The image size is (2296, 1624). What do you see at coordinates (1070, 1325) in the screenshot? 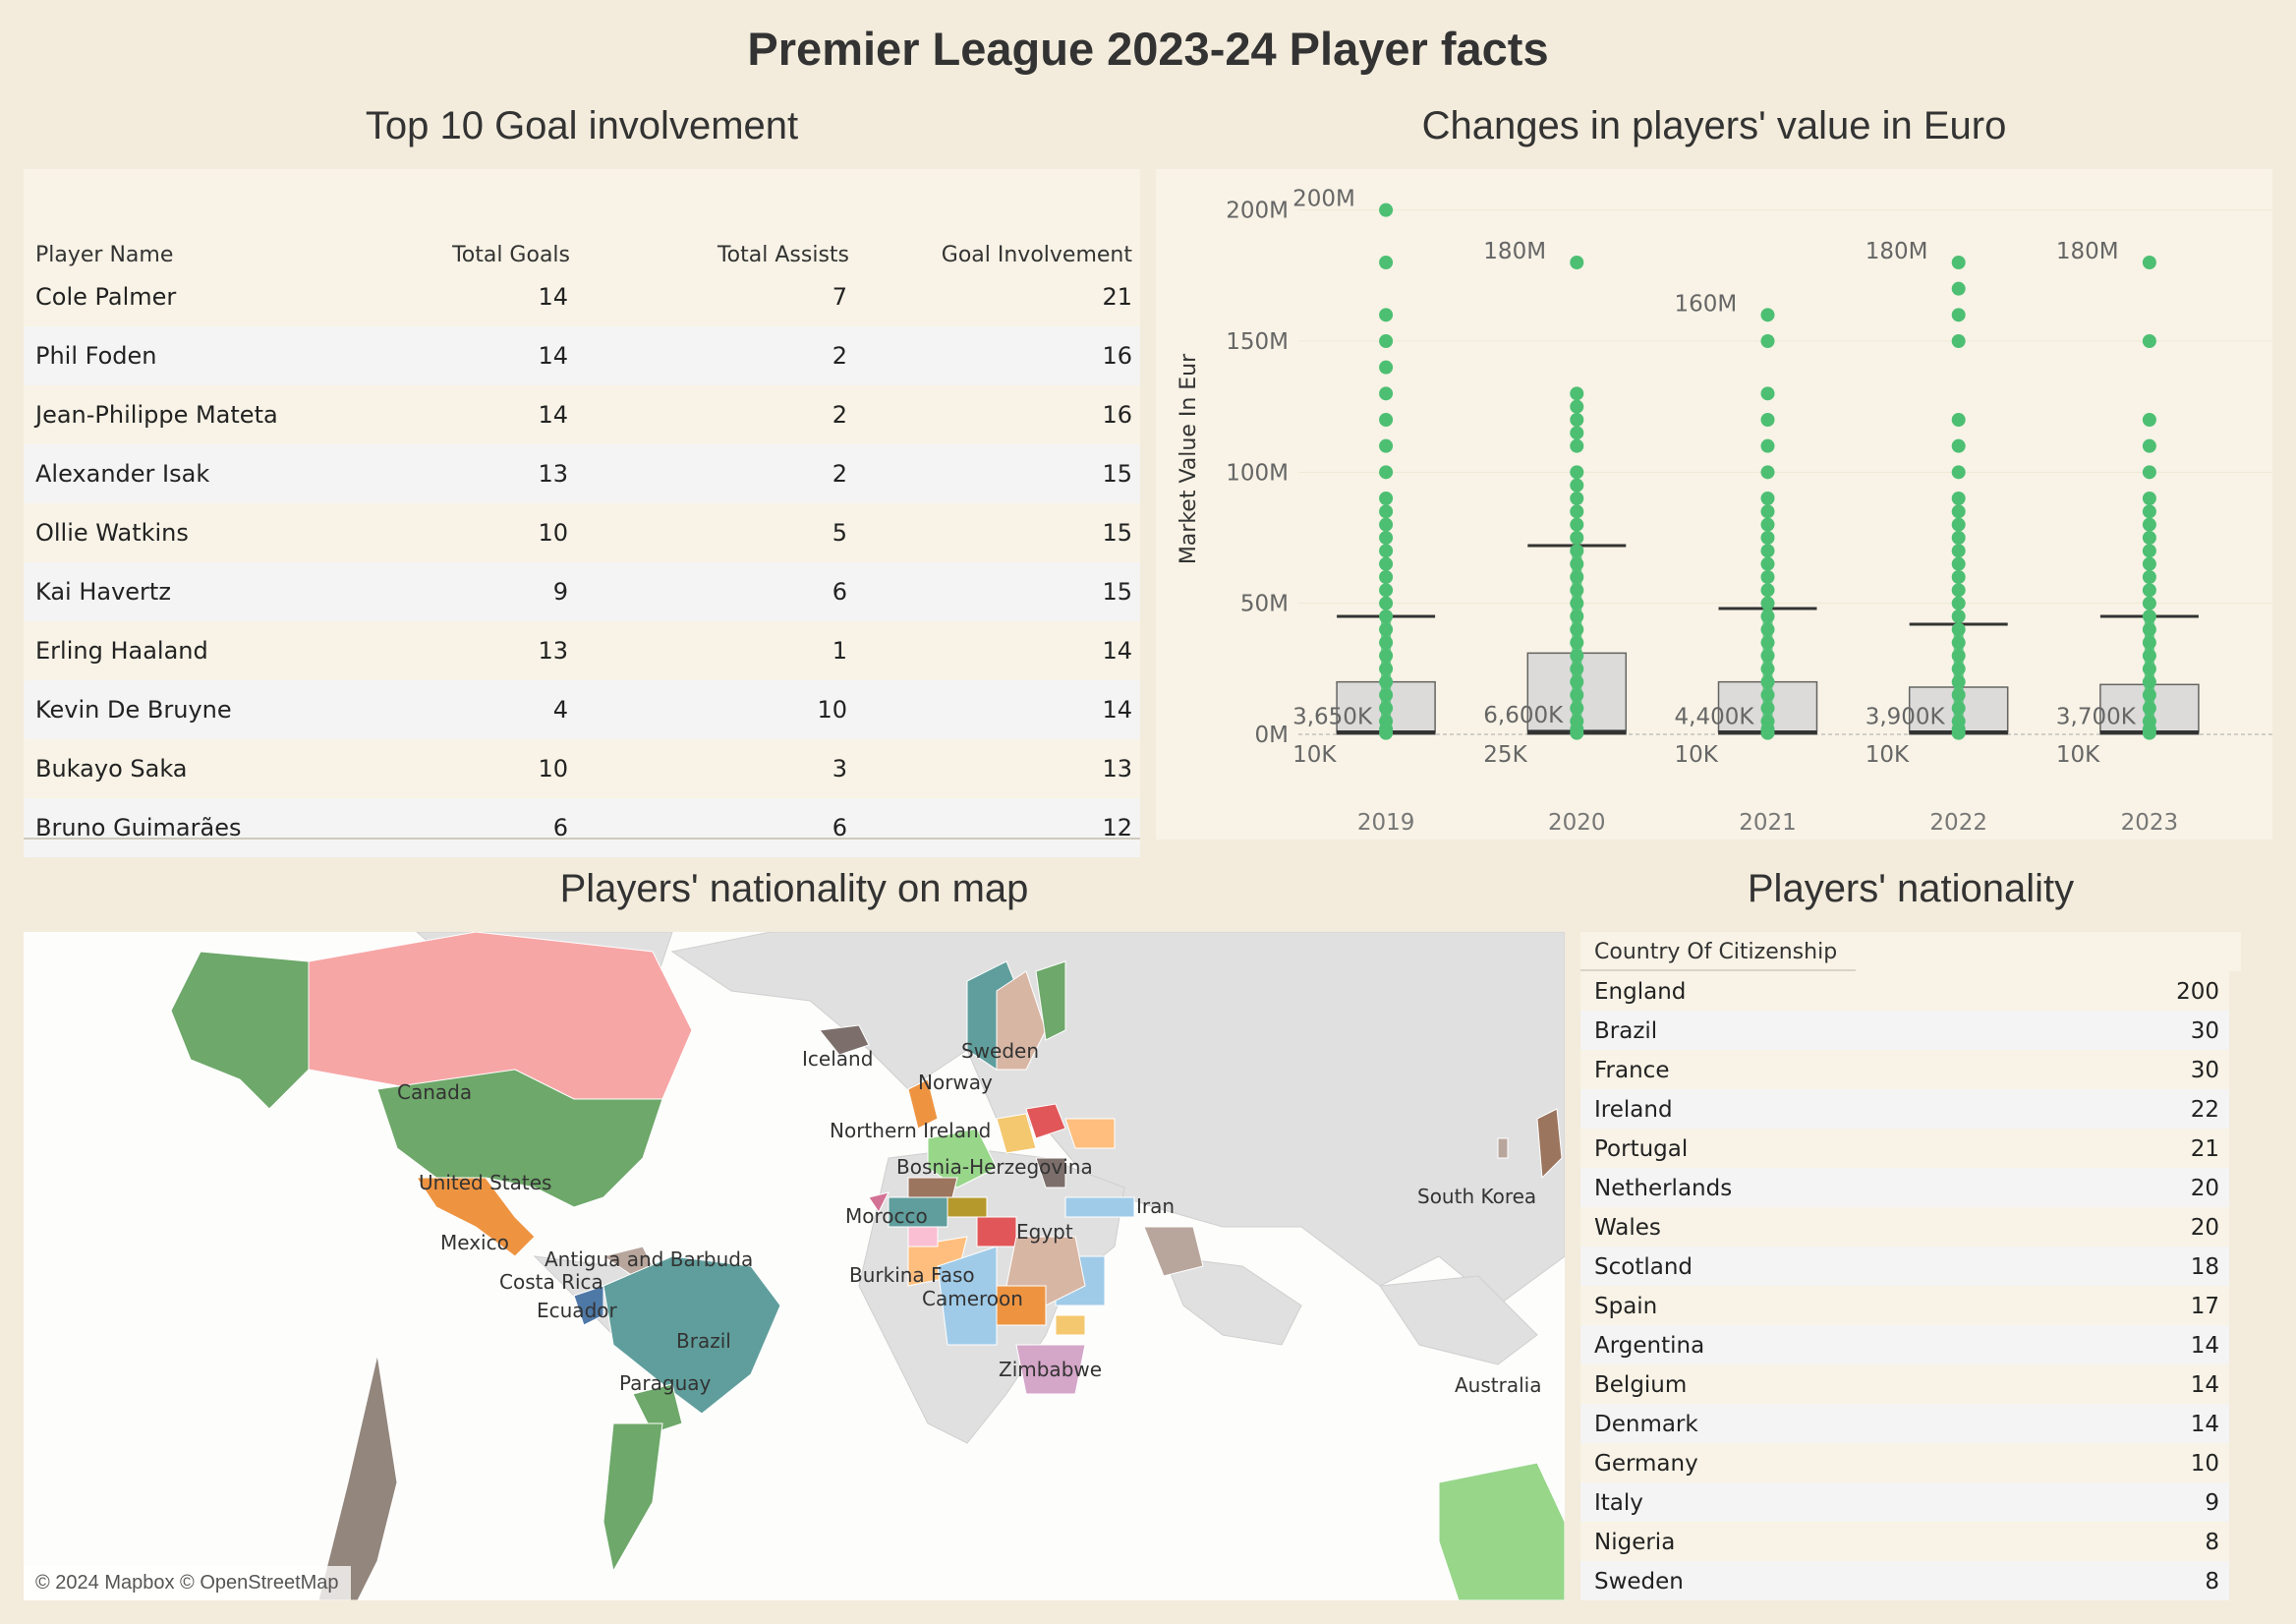
I see `country-zimbabwe` at bounding box center [1070, 1325].